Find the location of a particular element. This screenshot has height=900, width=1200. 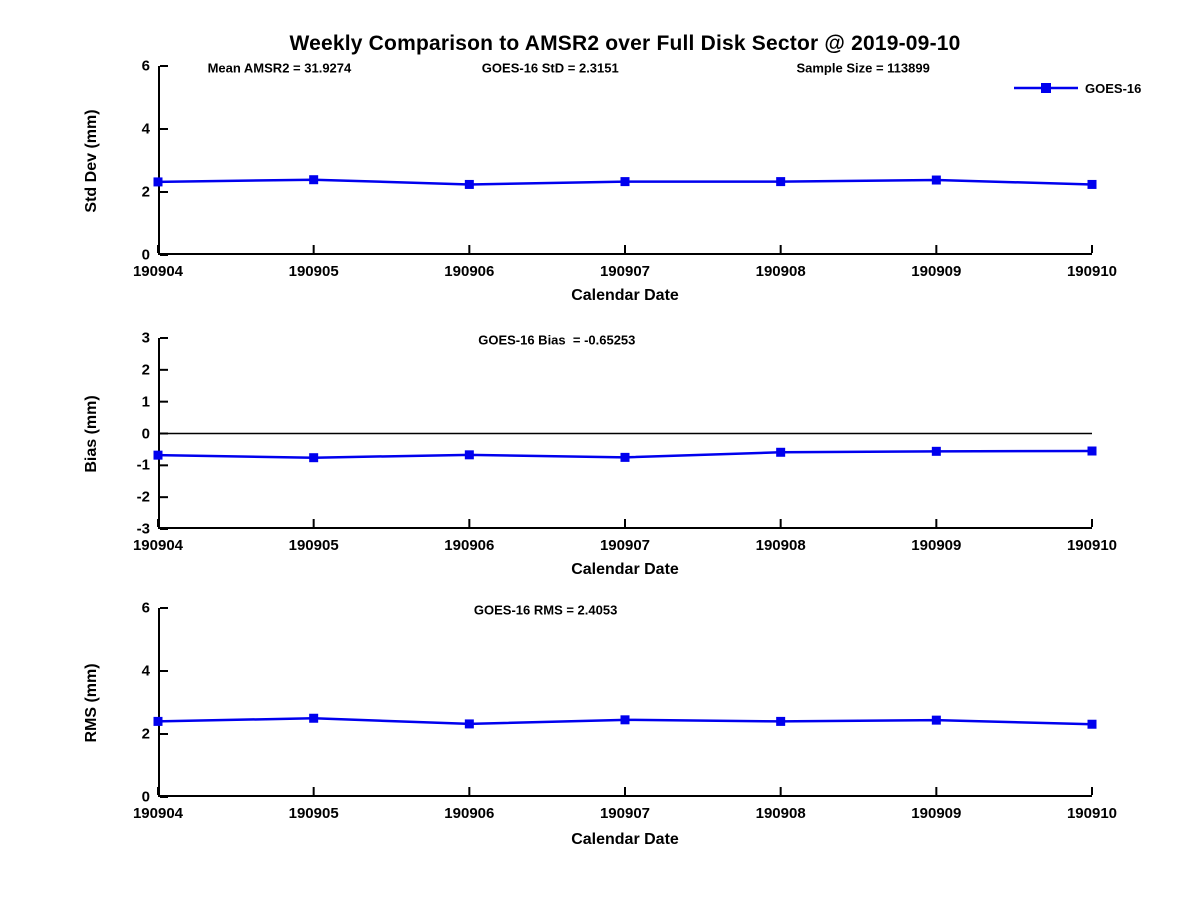

legend: GOES-16 is located at coordinates (1077, 88).